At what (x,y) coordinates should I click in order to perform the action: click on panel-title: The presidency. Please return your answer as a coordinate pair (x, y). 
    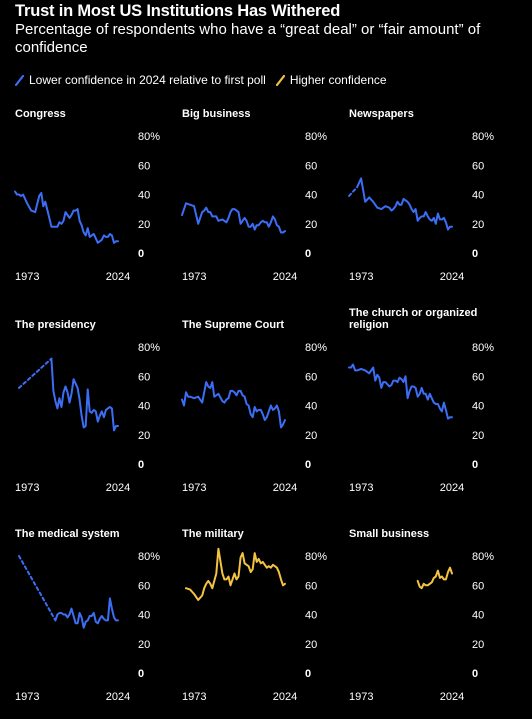
    Looking at the image, I should click on (56, 325).